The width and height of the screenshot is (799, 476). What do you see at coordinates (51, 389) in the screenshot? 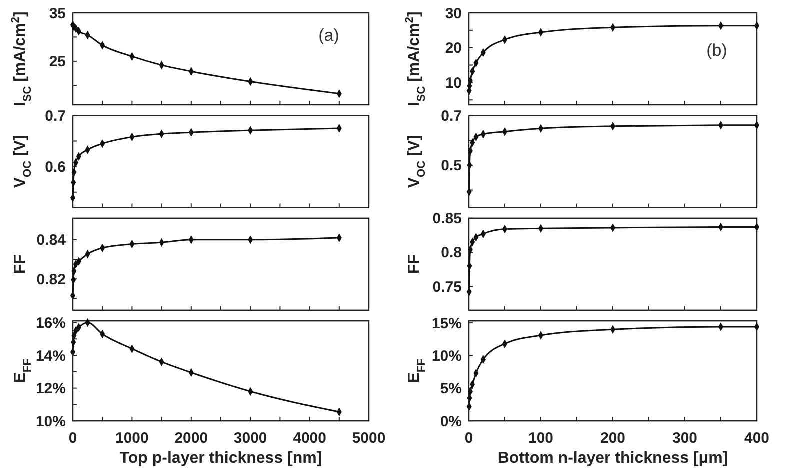
I see `y-tick-label: 12%` at bounding box center [51, 389].